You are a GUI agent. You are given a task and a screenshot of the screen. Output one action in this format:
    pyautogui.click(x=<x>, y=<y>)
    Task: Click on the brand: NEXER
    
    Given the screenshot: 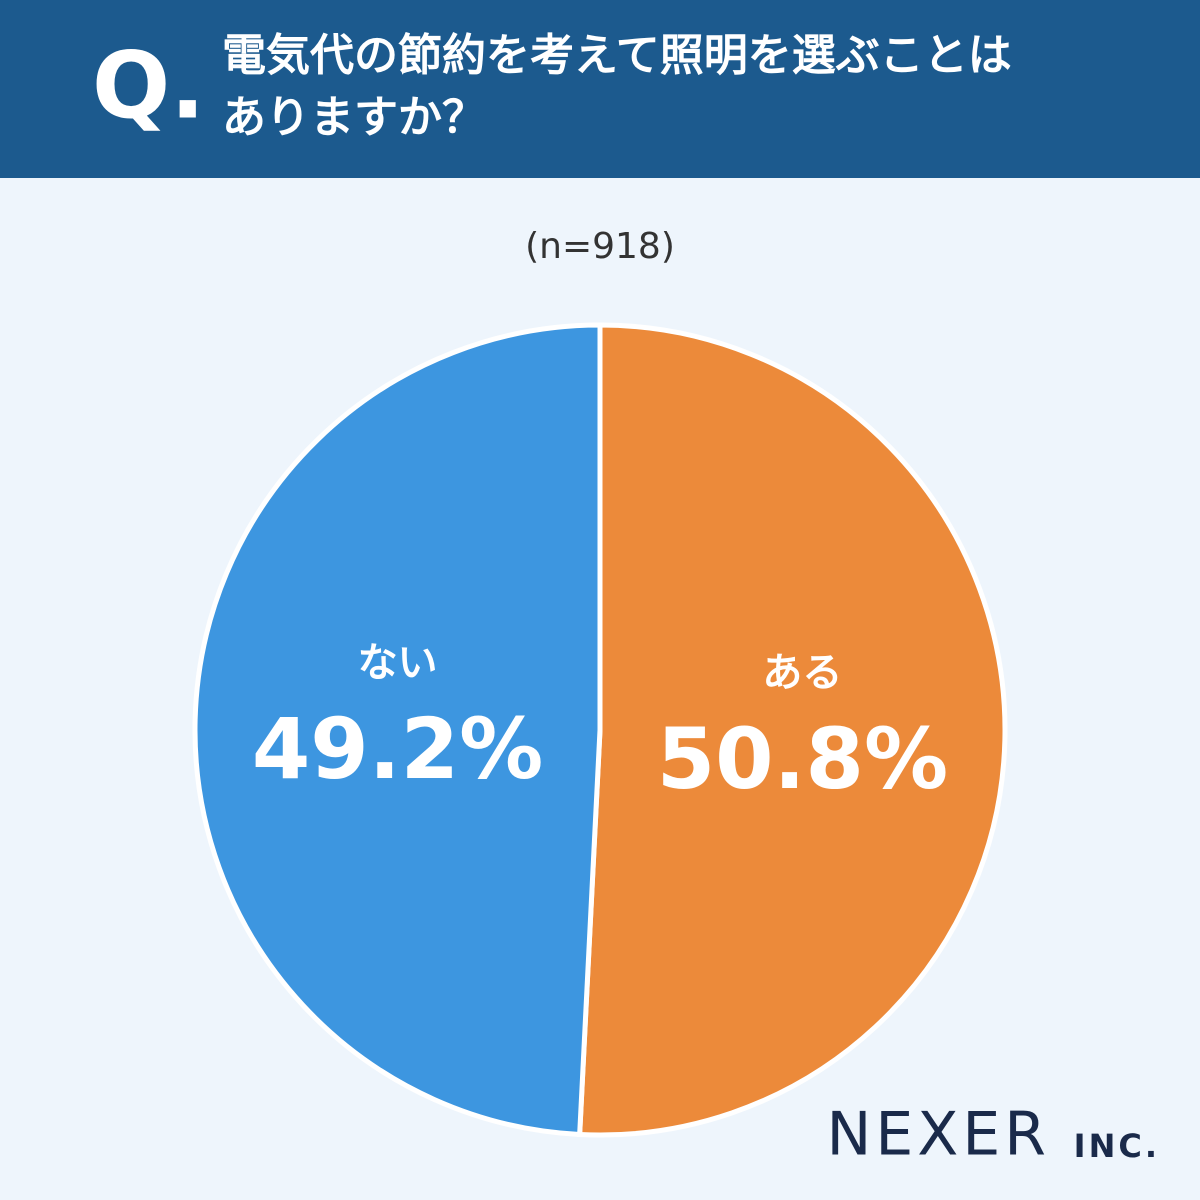 What is the action you would take?
    pyautogui.click(x=939, y=1135)
    